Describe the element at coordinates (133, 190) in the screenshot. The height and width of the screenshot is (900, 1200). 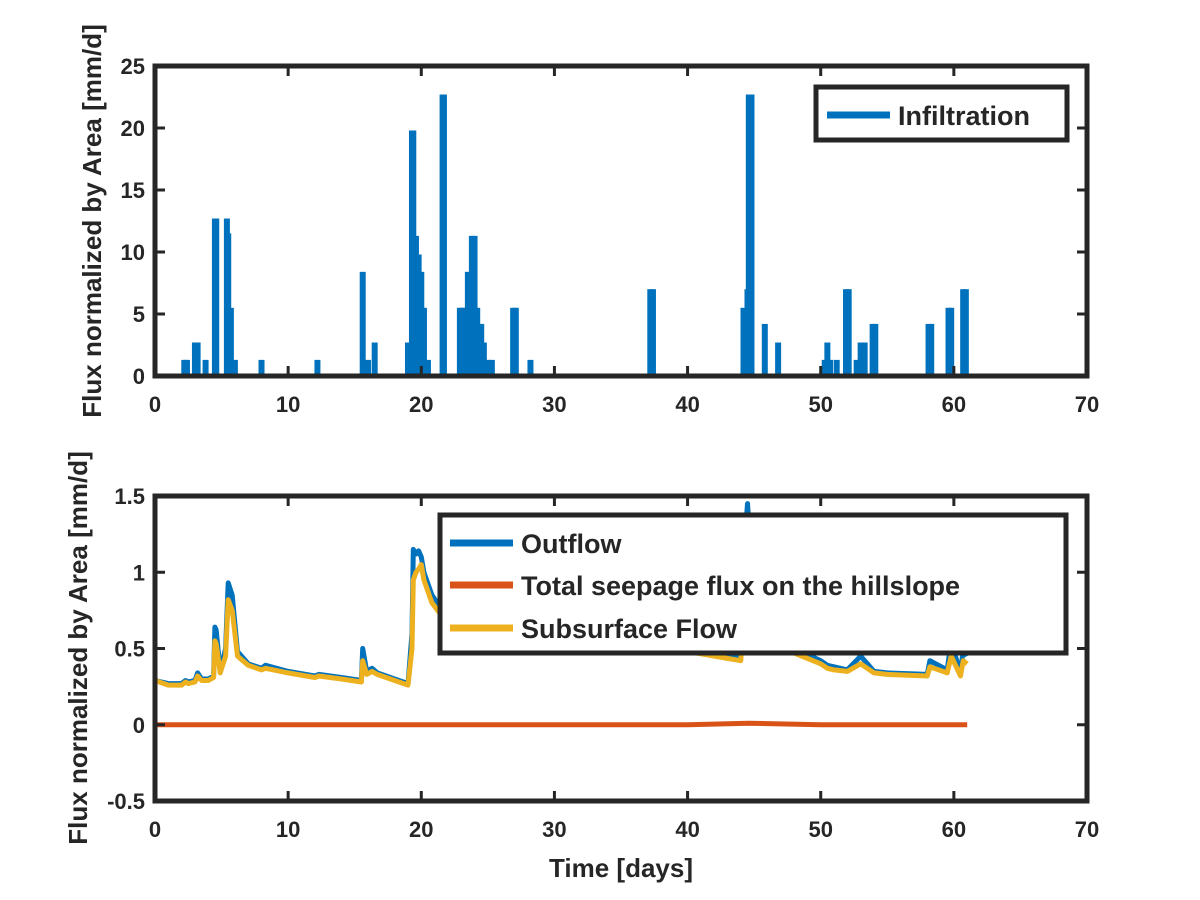
I see `y-tick-label: 15` at that location.